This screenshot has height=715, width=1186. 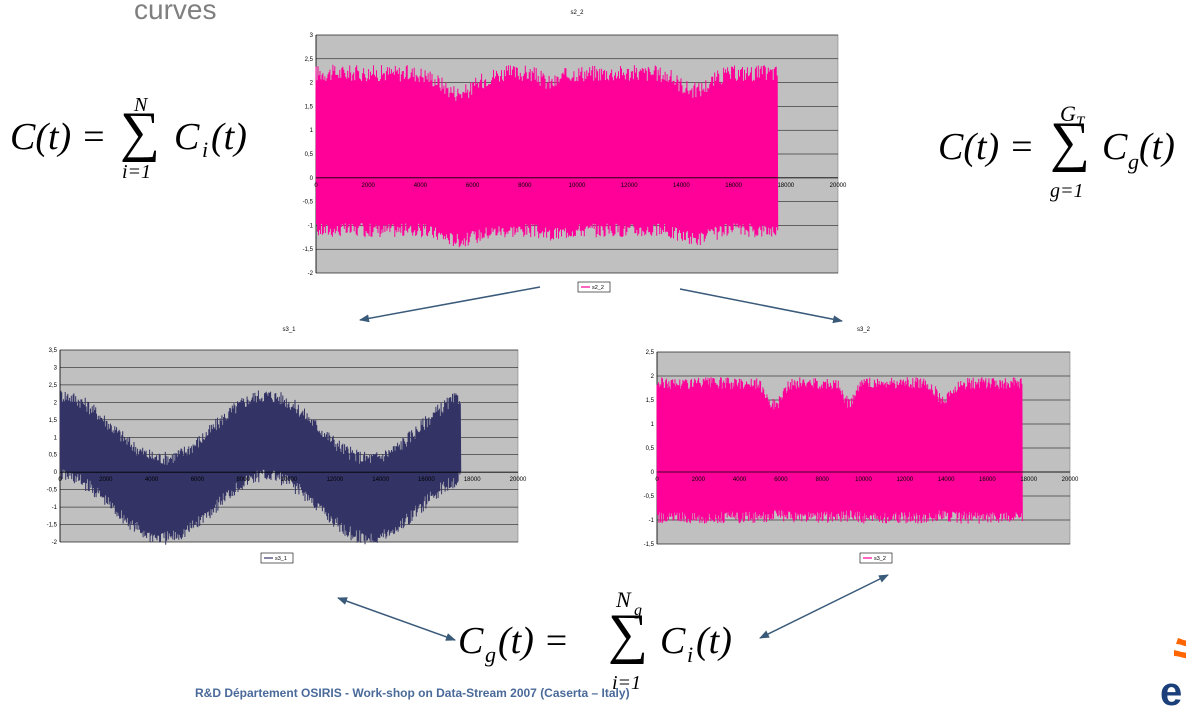 I want to click on legend-label: s3_1, so click(x=281, y=559).